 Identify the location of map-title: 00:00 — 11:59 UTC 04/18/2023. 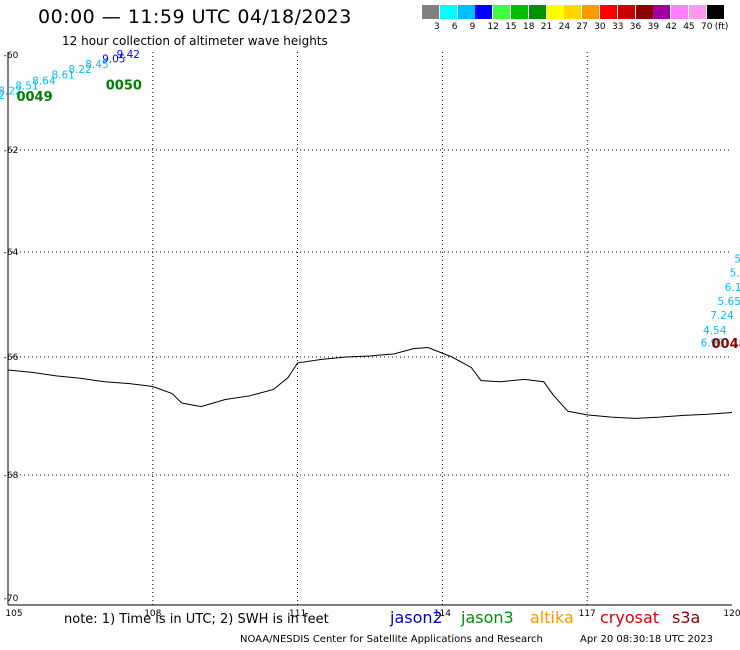
(195, 17).